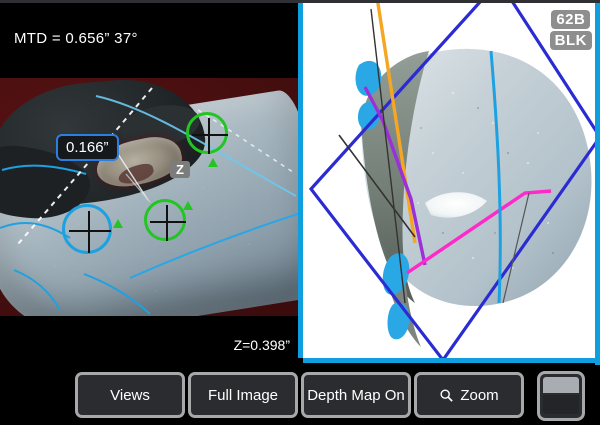 The width and height of the screenshot is (600, 425). I want to click on mtd-readout: MTD = 0.656” 37°, so click(76, 38).